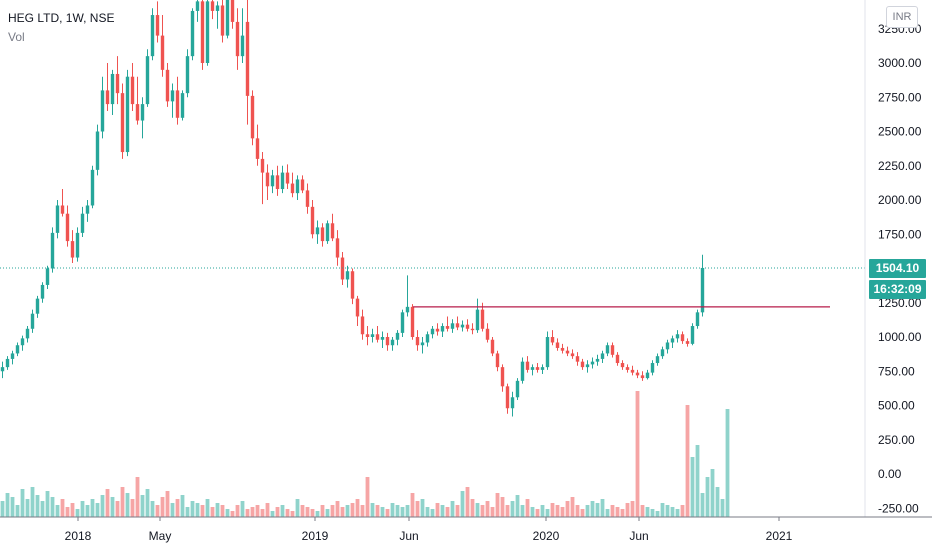 The width and height of the screenshot is (932, 550). Describe the element at coordinates (78, 536) in the screenshot. I see `x-tick-label: 2018` at that location.